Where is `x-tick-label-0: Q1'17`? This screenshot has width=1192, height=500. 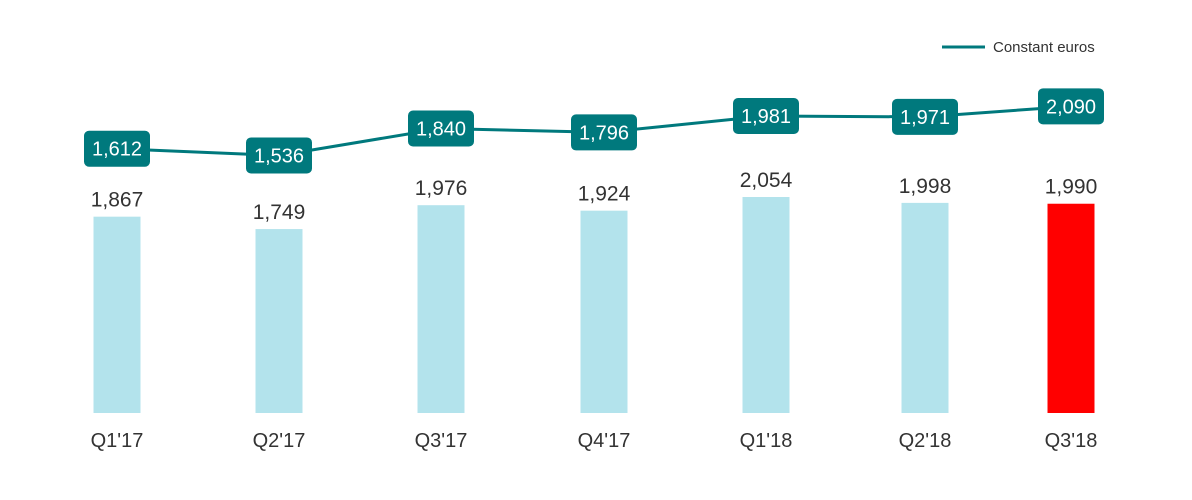 x-tick-label-0: Q1'17 is located at coordinates (117, 441).